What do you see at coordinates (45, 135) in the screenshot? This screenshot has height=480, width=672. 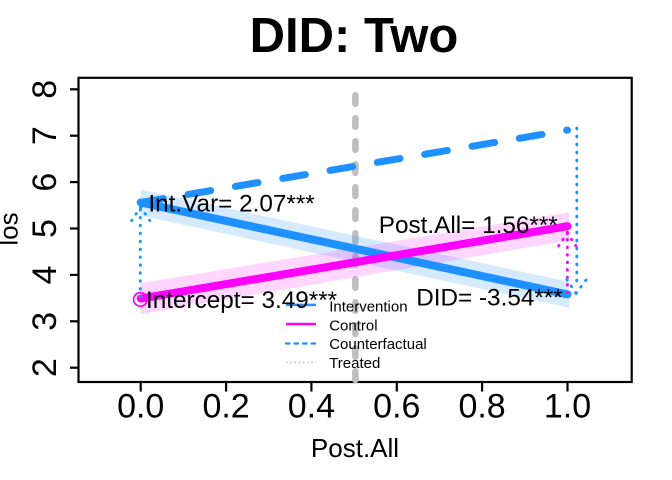 I see `svg-text: 7` at bounding box center [45, 135].